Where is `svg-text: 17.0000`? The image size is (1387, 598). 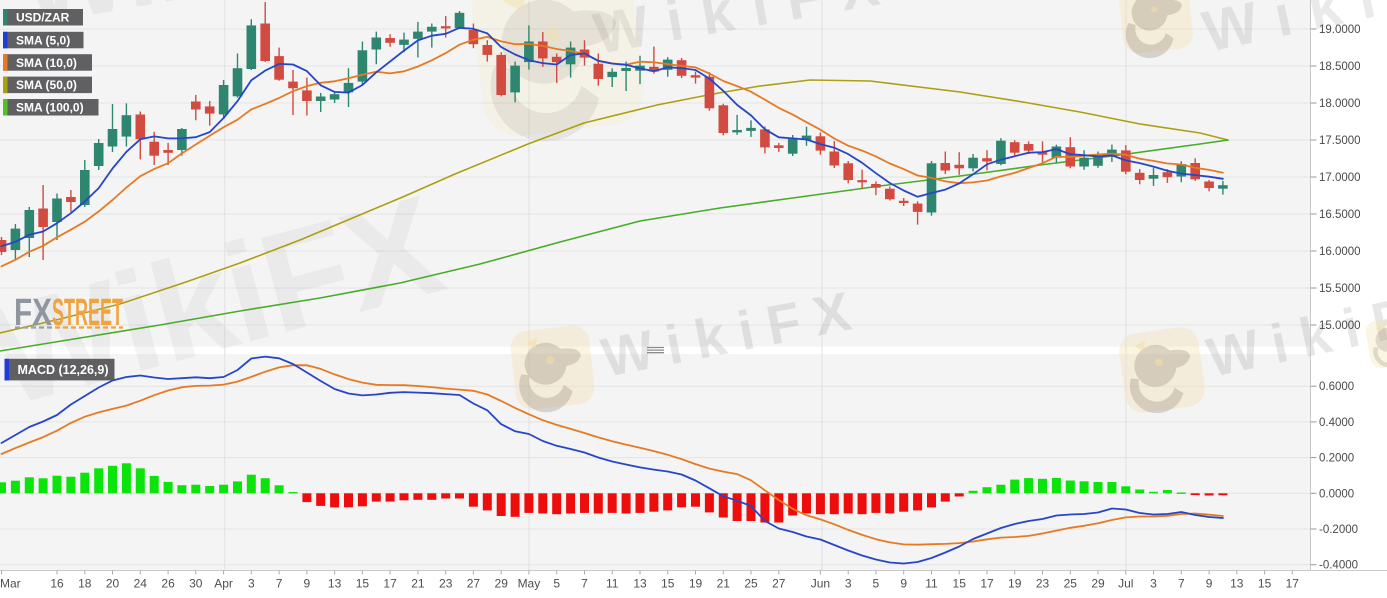 svg-text: 17.0000 is located at coordinates (1340, 178).